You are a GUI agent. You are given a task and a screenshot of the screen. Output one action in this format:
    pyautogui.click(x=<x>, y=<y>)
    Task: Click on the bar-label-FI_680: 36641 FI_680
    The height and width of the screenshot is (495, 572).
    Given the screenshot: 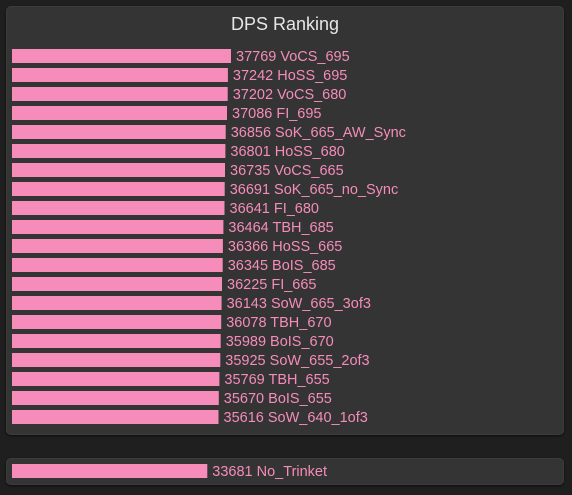 What is the action you would take?
    pyautogui.click(x=275, y=209)
    